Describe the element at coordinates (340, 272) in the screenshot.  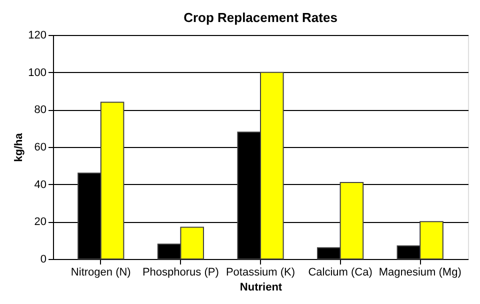
I see `x-tick-label: Calcium (Ca)` at that location.